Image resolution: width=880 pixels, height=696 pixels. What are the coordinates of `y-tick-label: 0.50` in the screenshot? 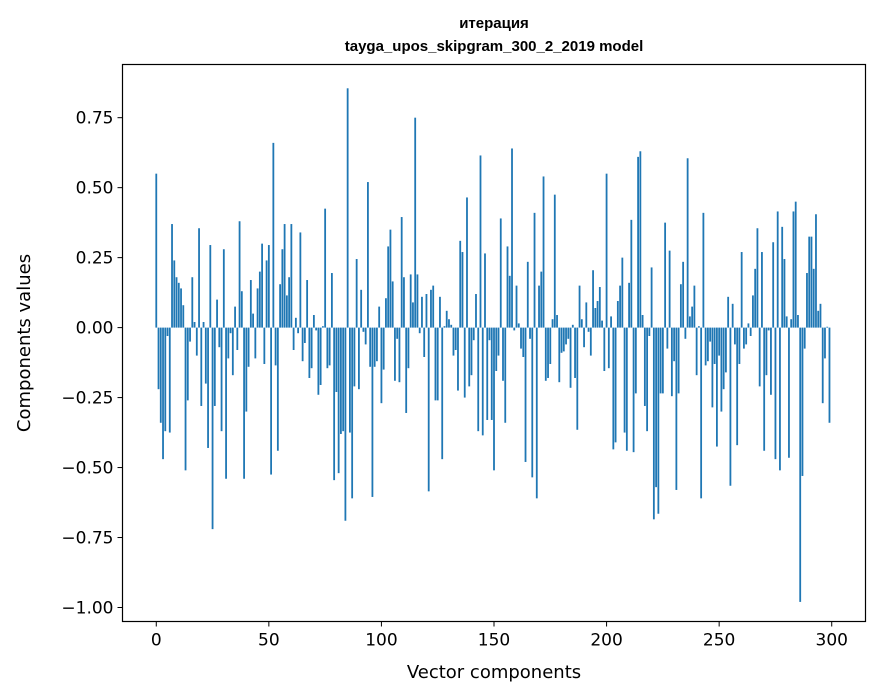 It's located at (95, 189).